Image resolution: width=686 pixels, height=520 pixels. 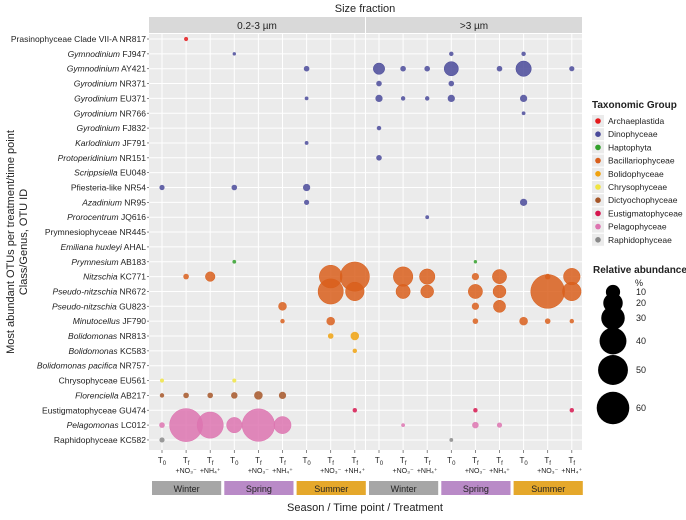 What do you see at coordinates (114, 277) in the screenshot?
I see `y-tick-label: Nitzschia KC771` at bounding box center [114, 277].